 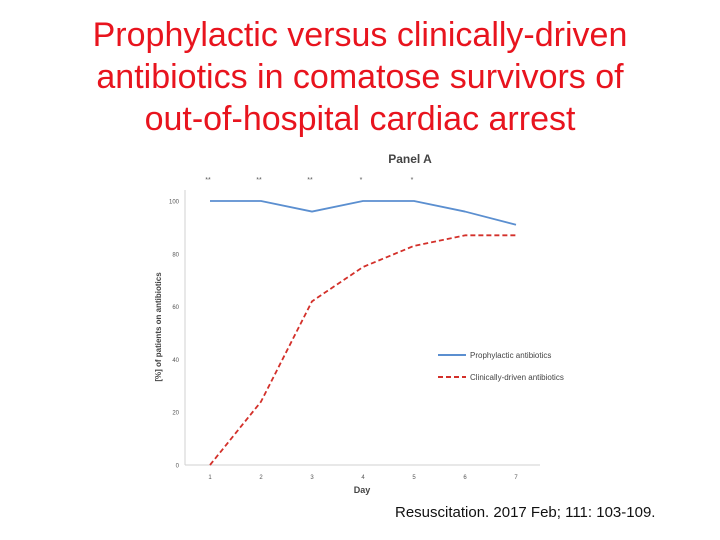 What do you see at coordinates (414, 478) in the screenshot?
I see `x-tick-label: 5` at bounding box center [414, 478].